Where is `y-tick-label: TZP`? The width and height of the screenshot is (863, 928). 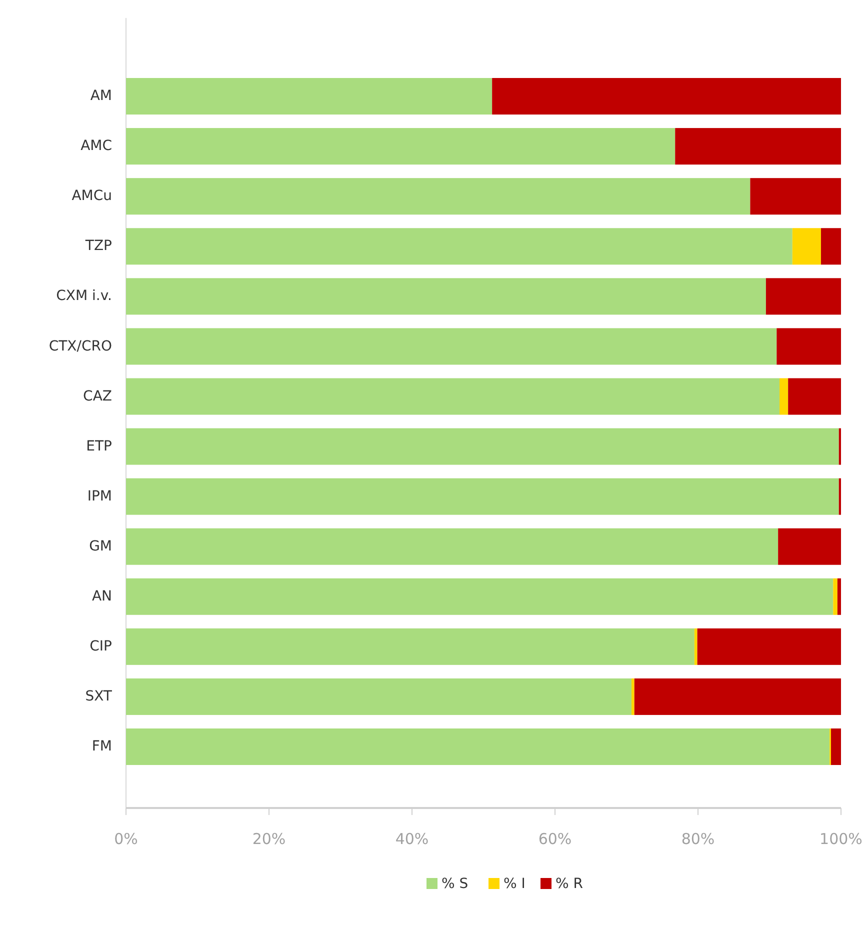 y-tick-label: TZP is located at coordinates (98, 246).